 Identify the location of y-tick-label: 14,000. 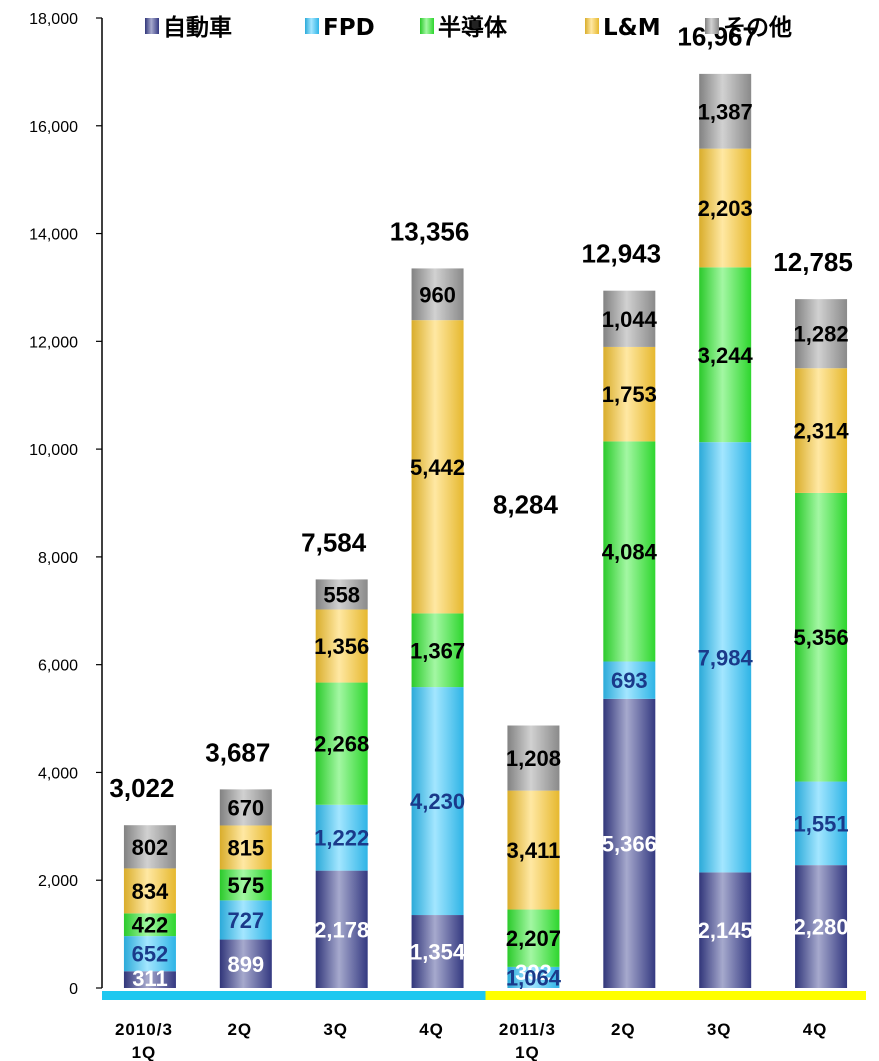
(53, 235).